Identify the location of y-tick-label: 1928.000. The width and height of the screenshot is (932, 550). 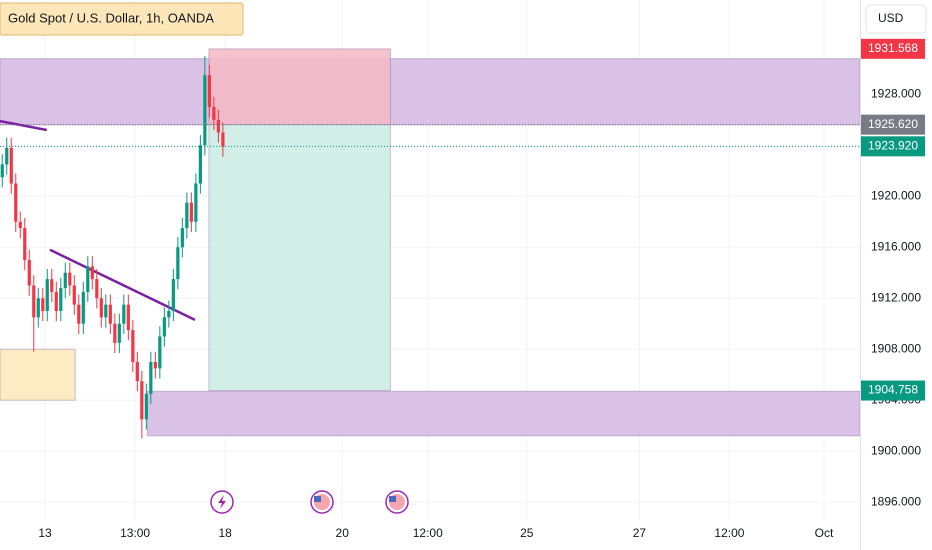
(896, 93).